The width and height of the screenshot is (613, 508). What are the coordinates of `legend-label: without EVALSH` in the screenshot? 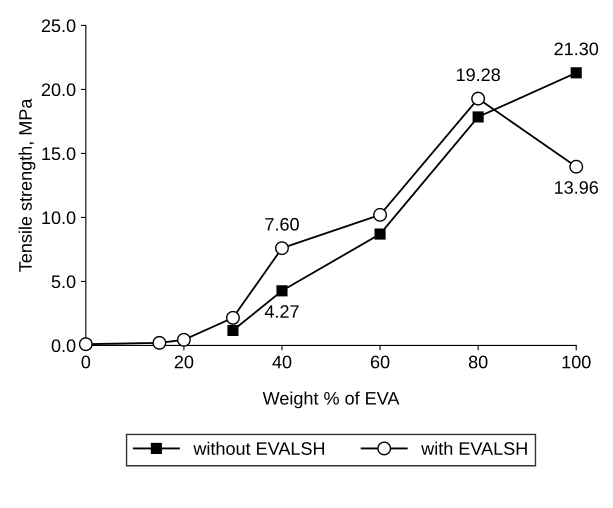 It's located at (258, 448).